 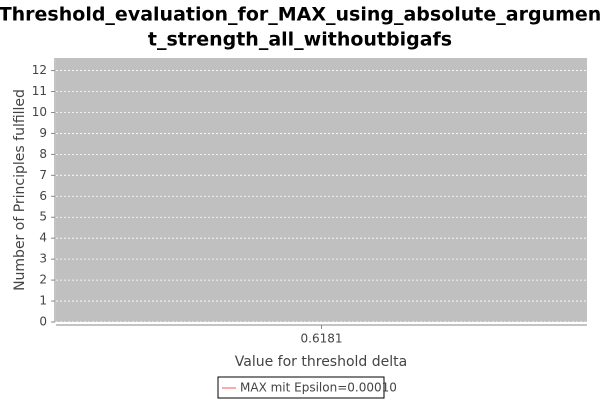 I want to click on x-tick-label: 0.6181, so click(x=322, y=339).